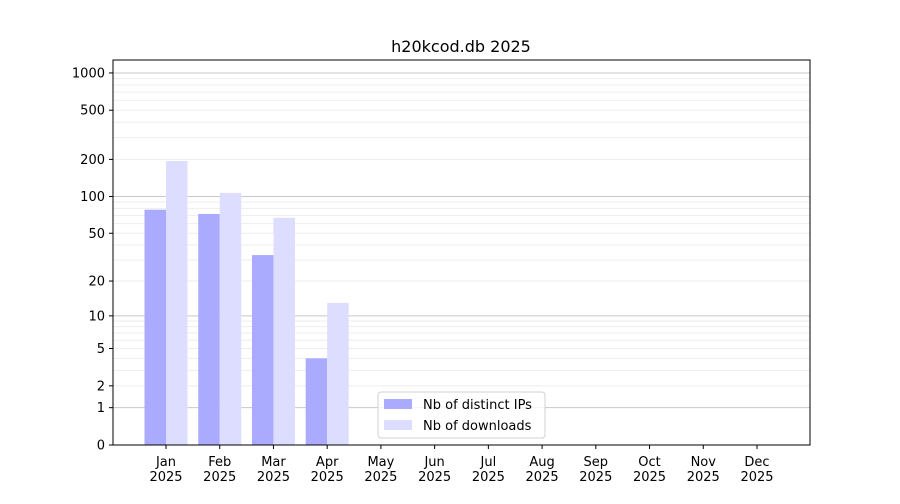  What do you see at coordinates (477, 405) in the screenshot?
I see `legend-label: Nb of distinct IPs` at bounding box center [477, 405].